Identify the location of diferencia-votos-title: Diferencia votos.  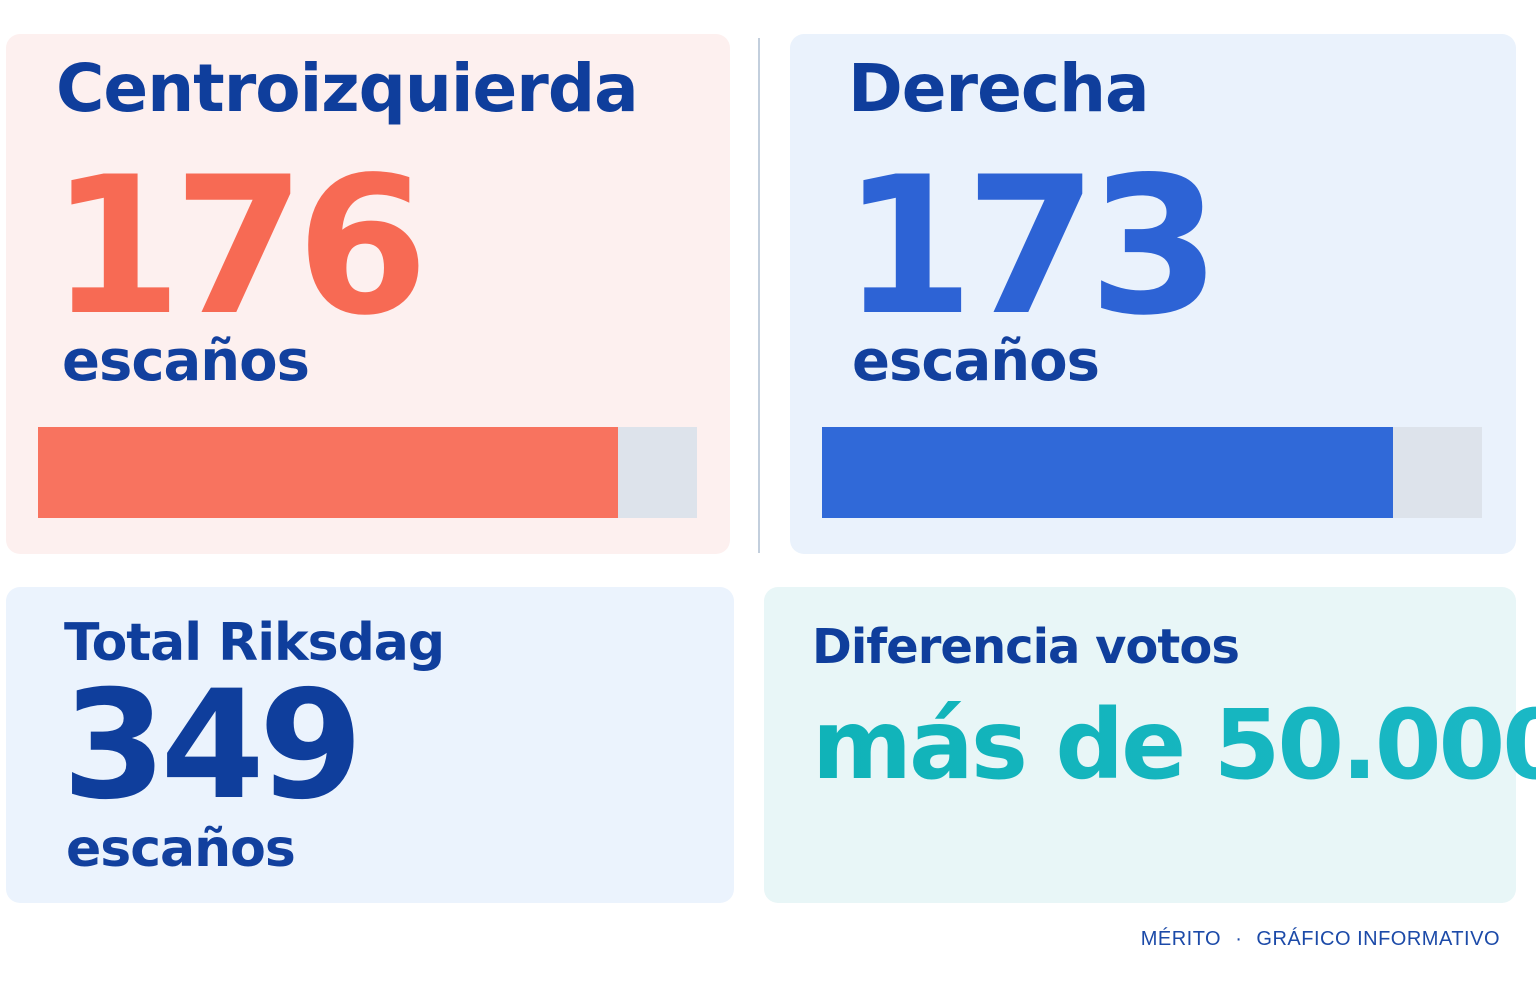
(1026, 647).